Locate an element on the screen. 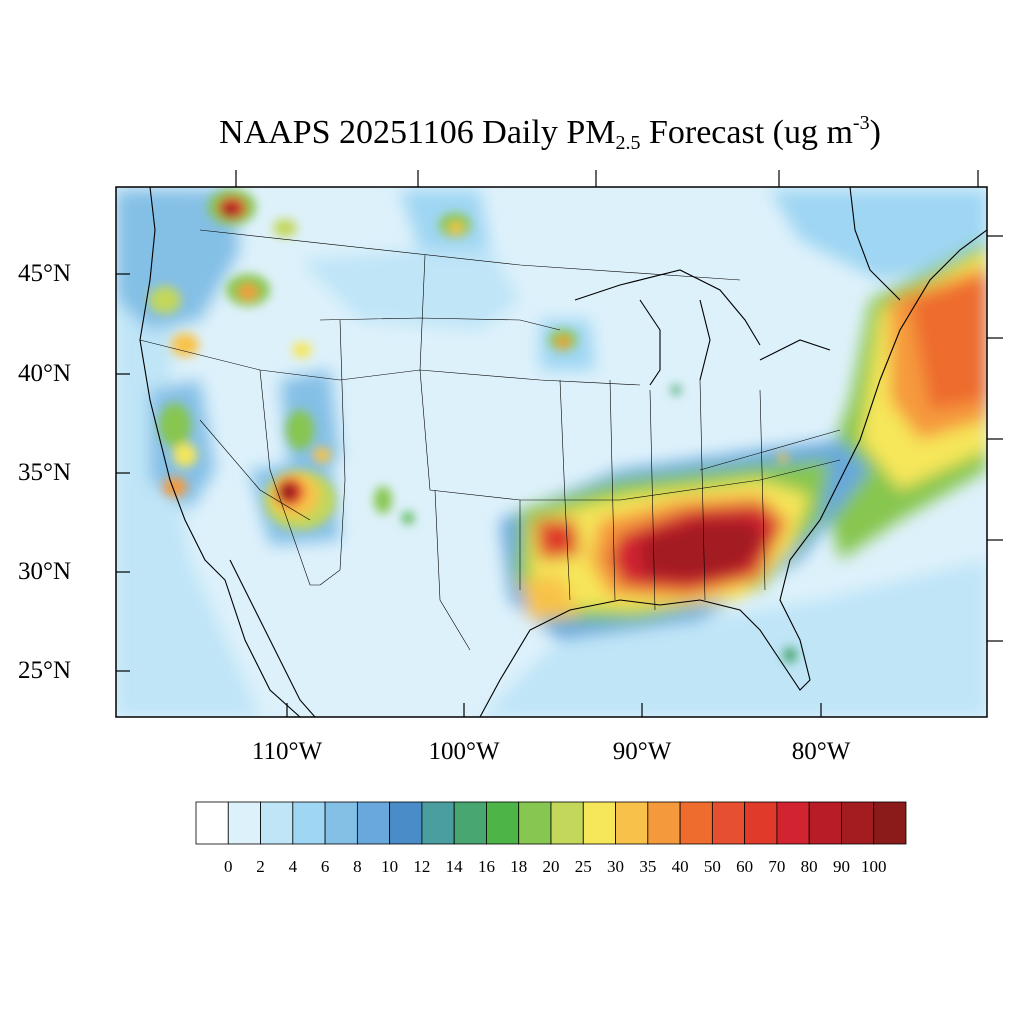 The width and height of the screenshot is (1024, 1024). colorbar-label: 18 is located at coordinates (519, 866).